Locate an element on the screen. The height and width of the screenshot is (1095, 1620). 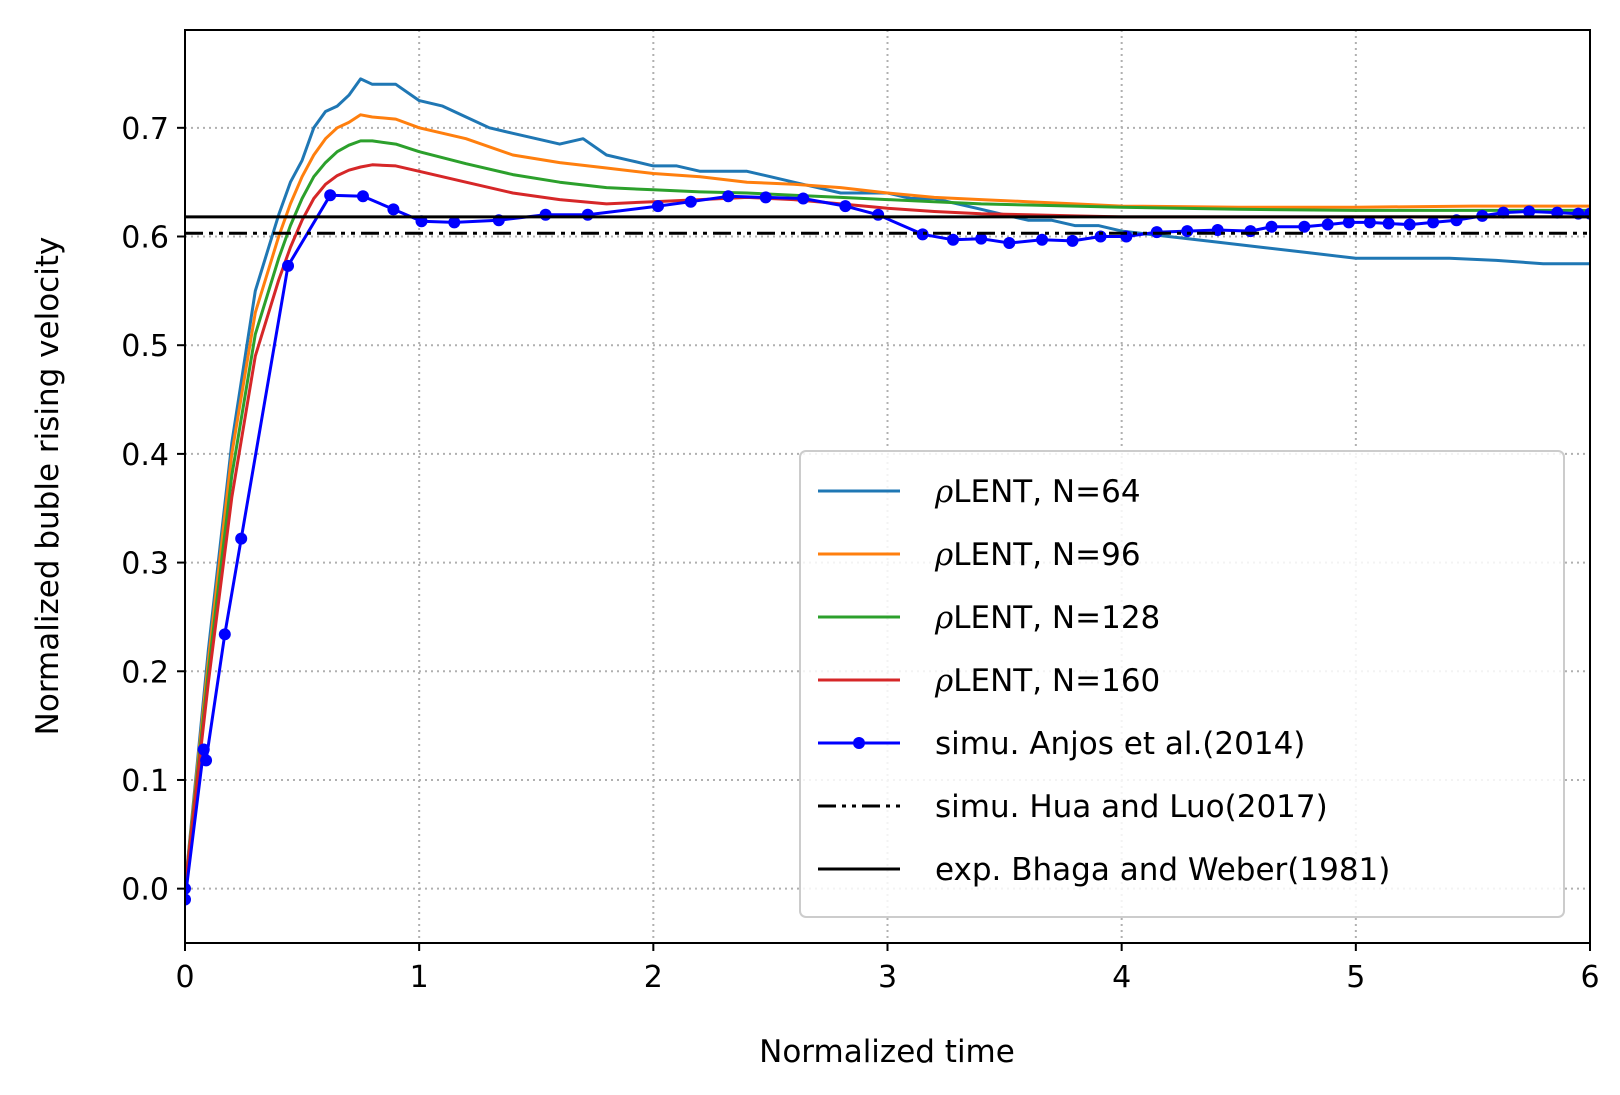
legend-name: exp. Bhaga and Weber(1981) is located at coordinates (1162, 870).